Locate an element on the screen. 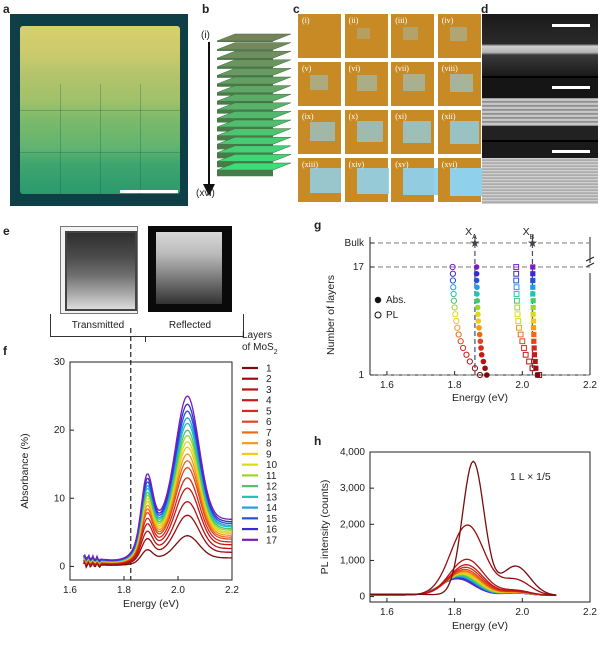 The image size is (600, 645). panel-g-xtick-label: 1.6 is located at coordinates (387, 385).